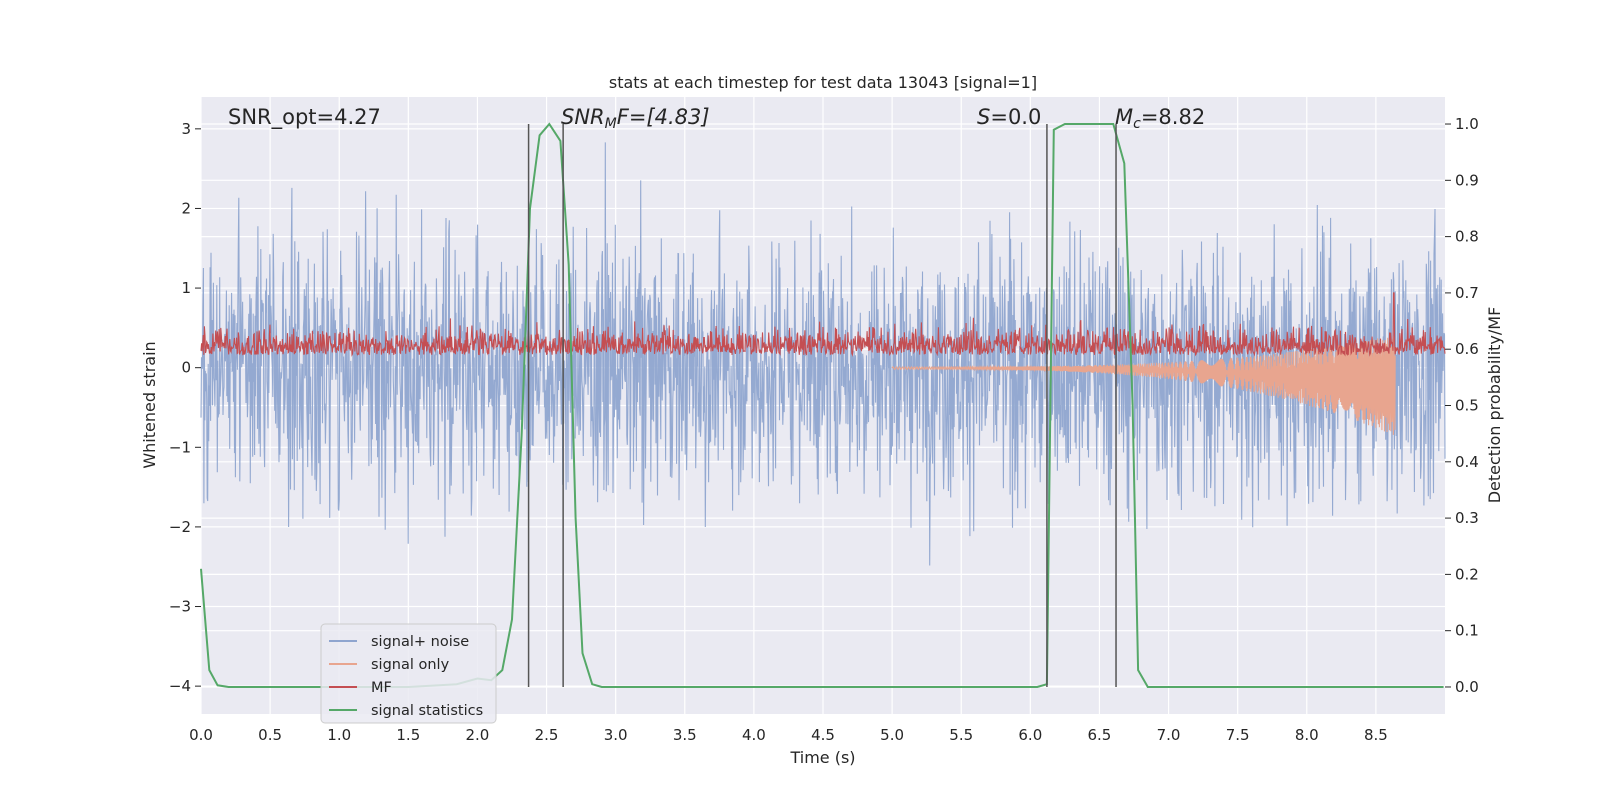 This screenshot has height=804, width=1600. I want to click on y-right-tick-label: 0.9, so click(1467, 180).